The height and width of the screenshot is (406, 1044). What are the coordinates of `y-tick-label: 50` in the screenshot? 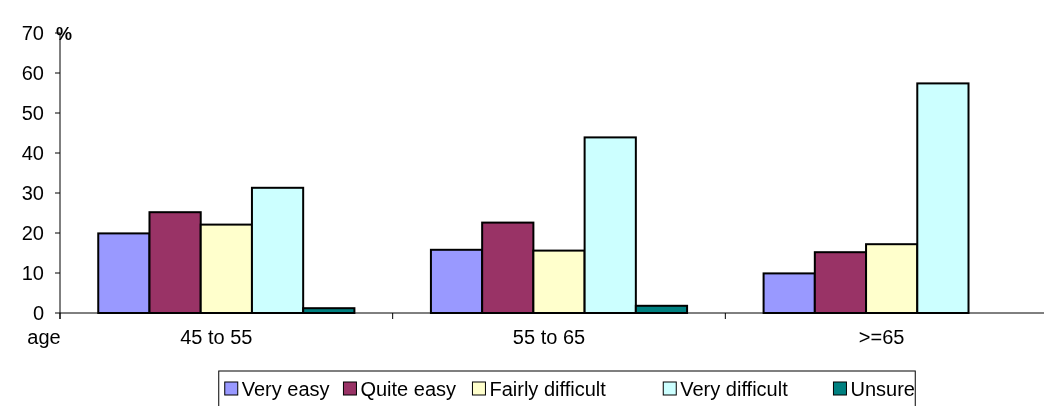 It's located at (32, 113).